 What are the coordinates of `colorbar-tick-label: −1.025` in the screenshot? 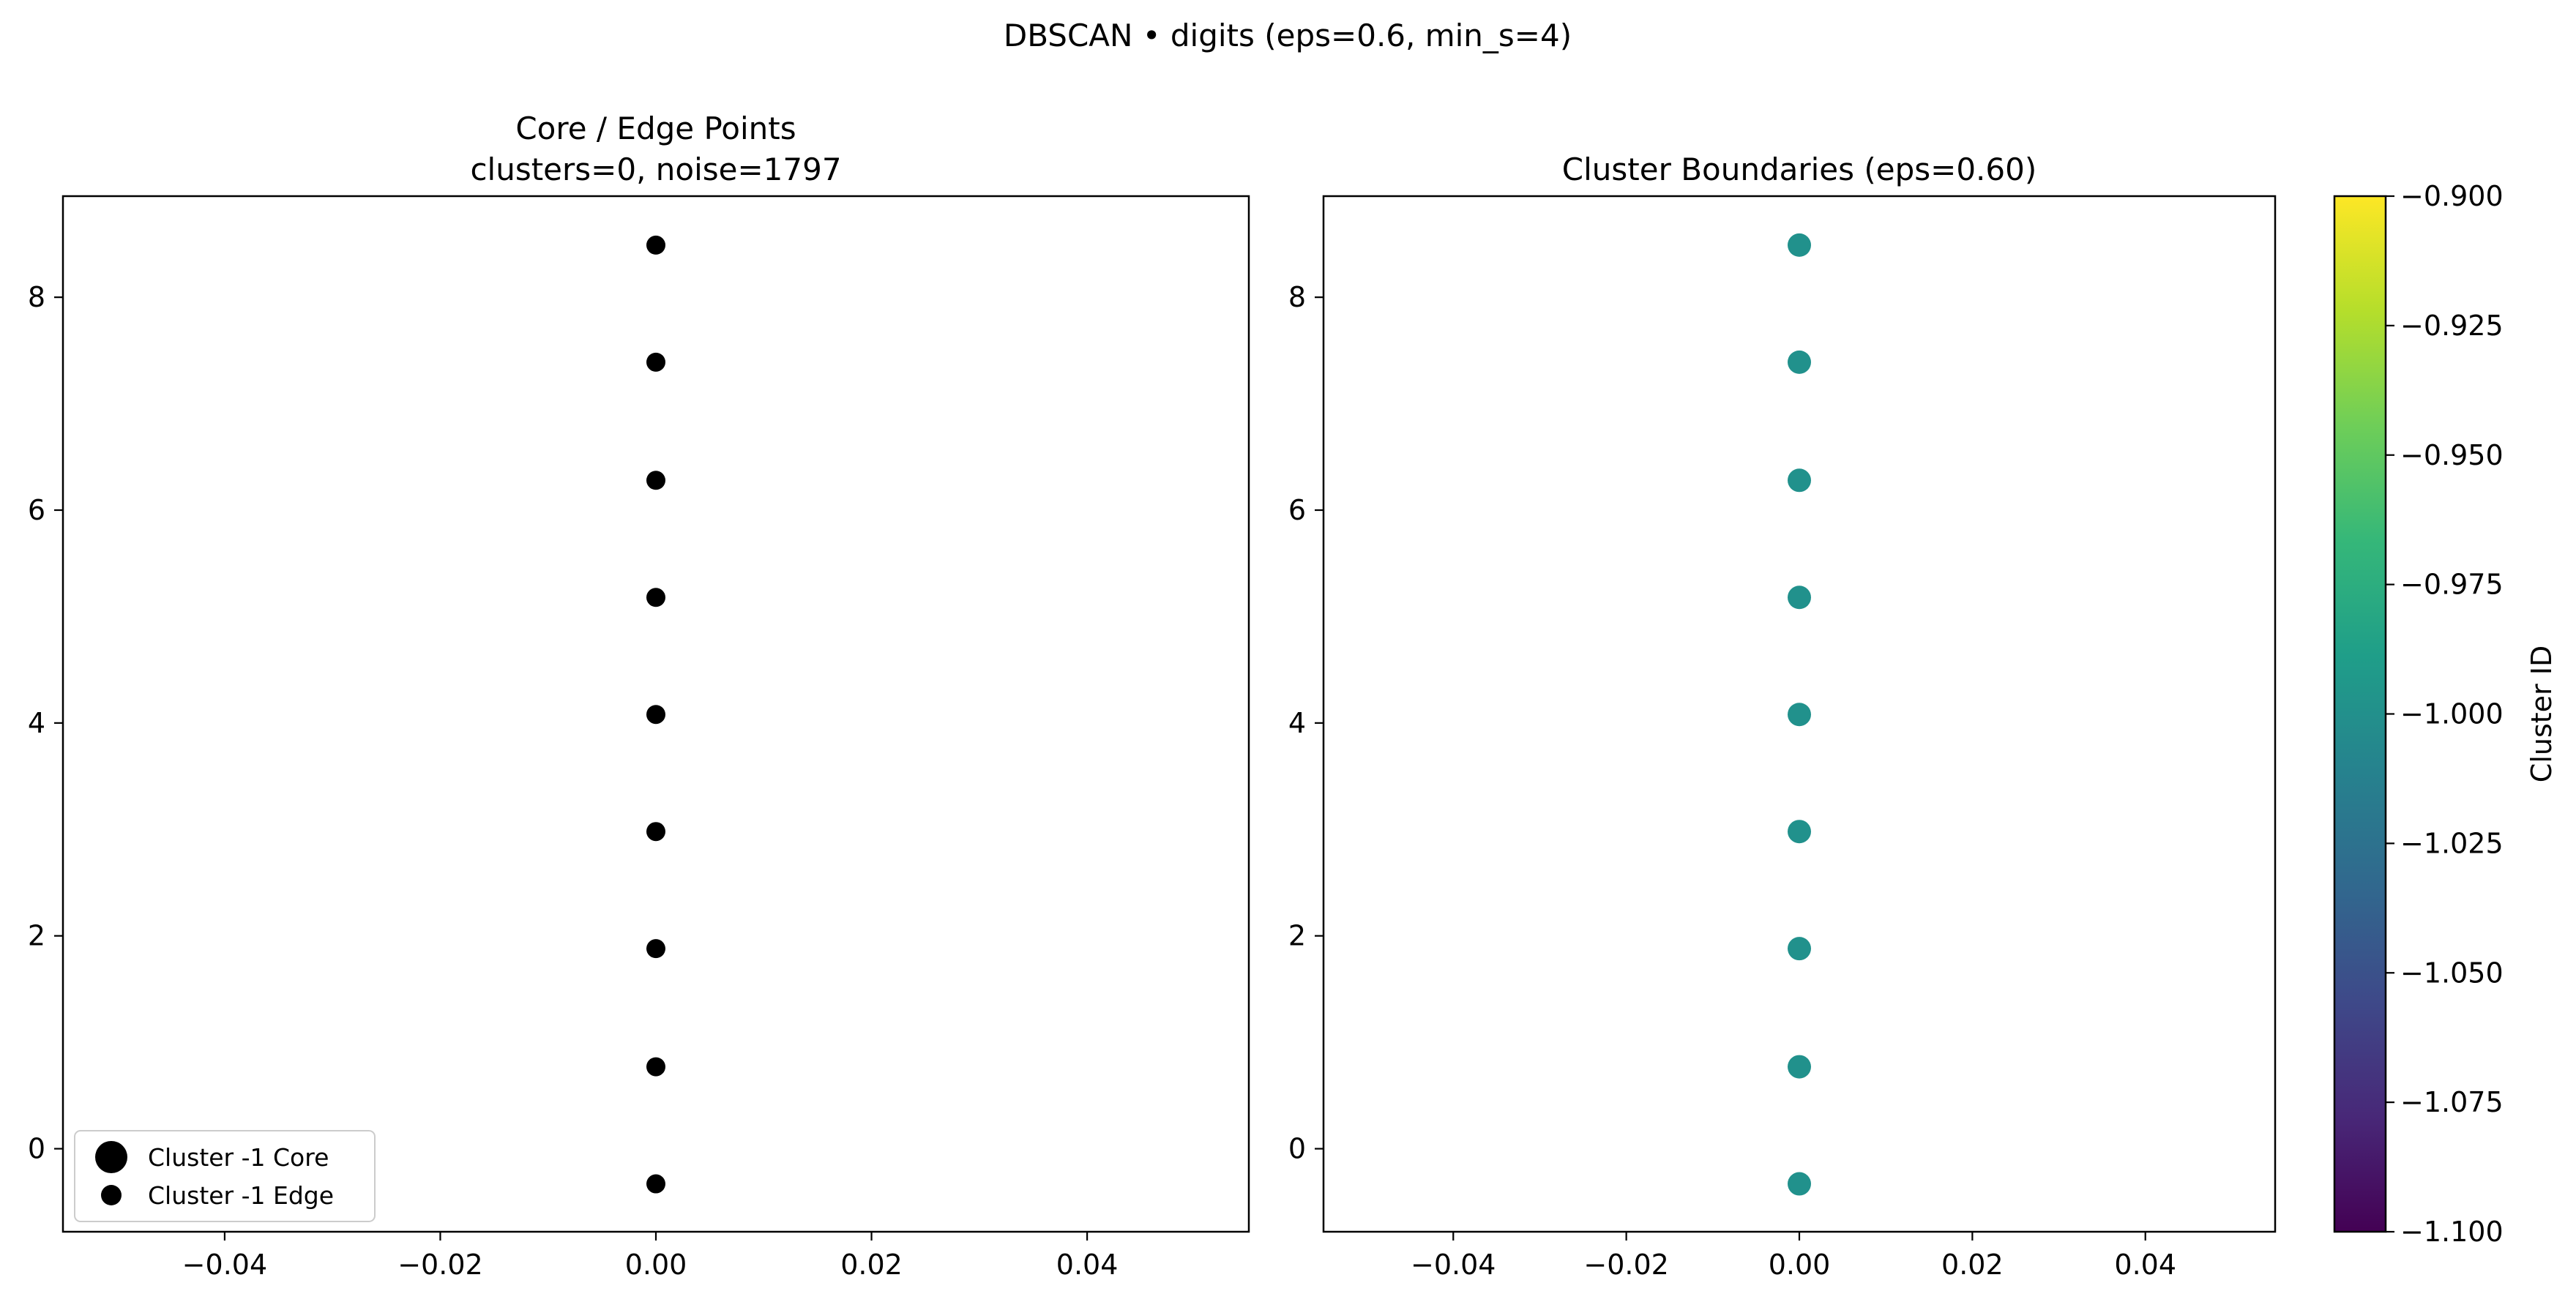 It's located at (2452, 843).